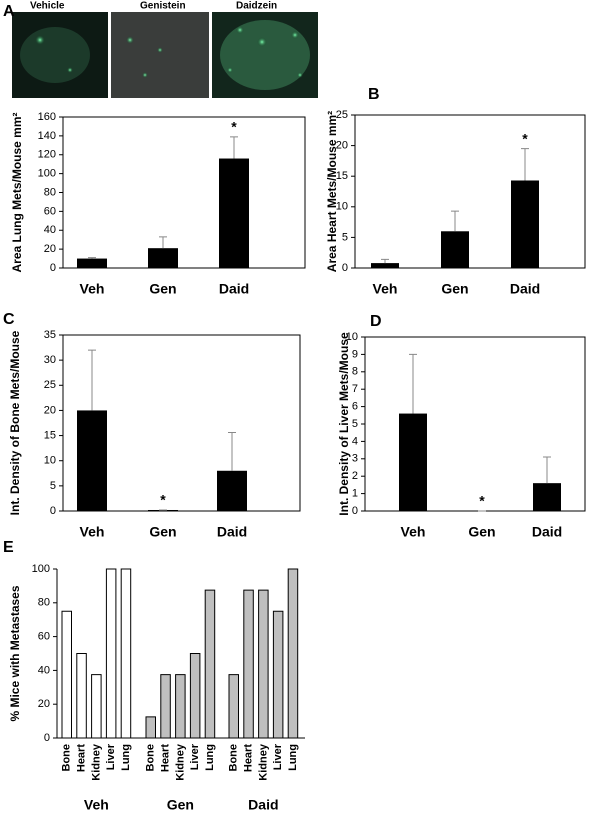 Image resolution: width=609 pixels, height=822 pixels. What do you see at coordinates (163, 6) in the screenshot?
I see `image-label: Genistein` at bounding box center [163, 6].